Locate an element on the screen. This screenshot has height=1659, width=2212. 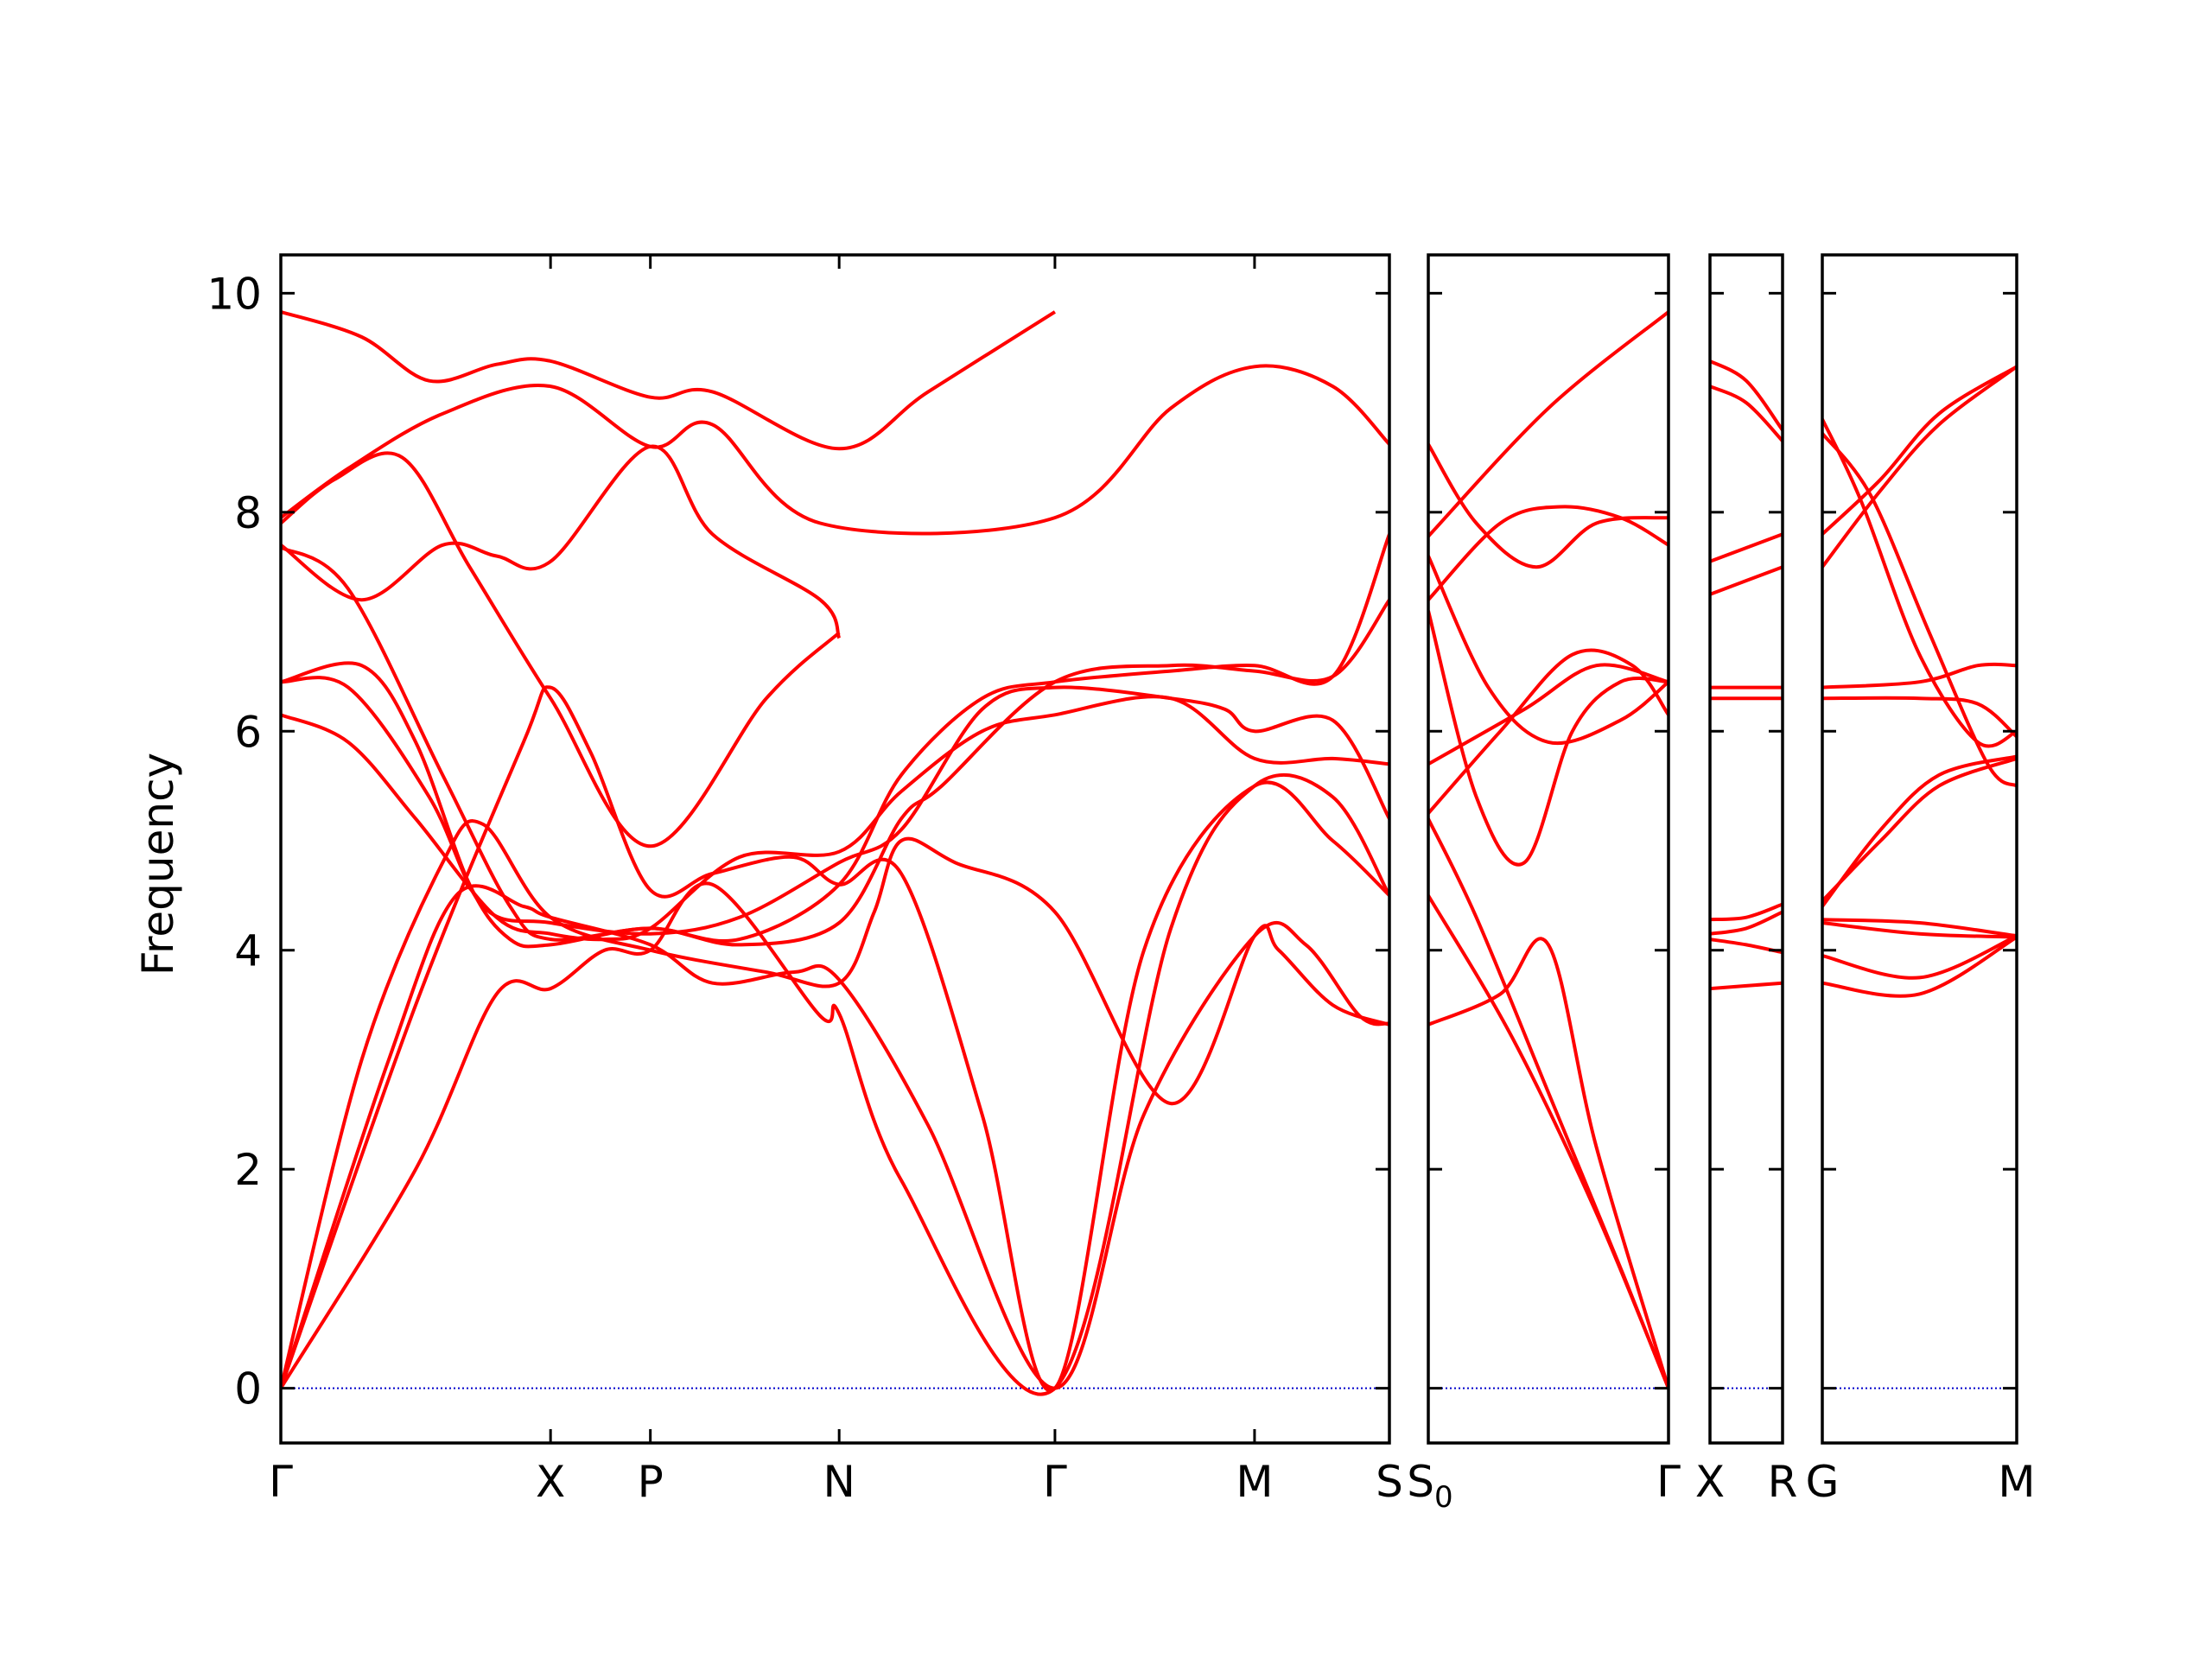
y-tick-labels: 0 2 4 6 8 10 is located at coordinates (234, 841).